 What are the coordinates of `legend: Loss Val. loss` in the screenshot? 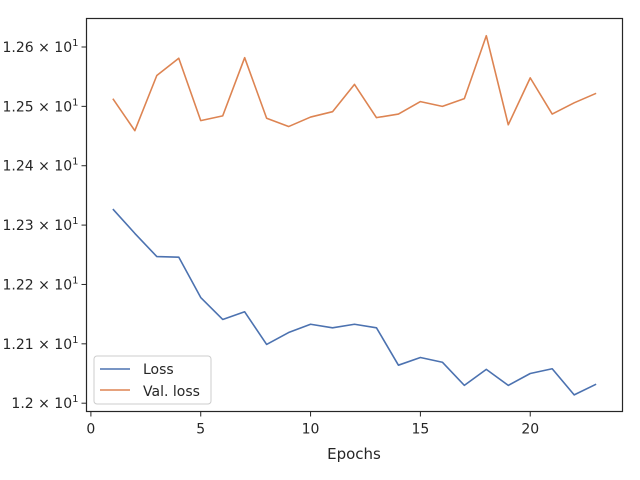 It's located at (152, 380).